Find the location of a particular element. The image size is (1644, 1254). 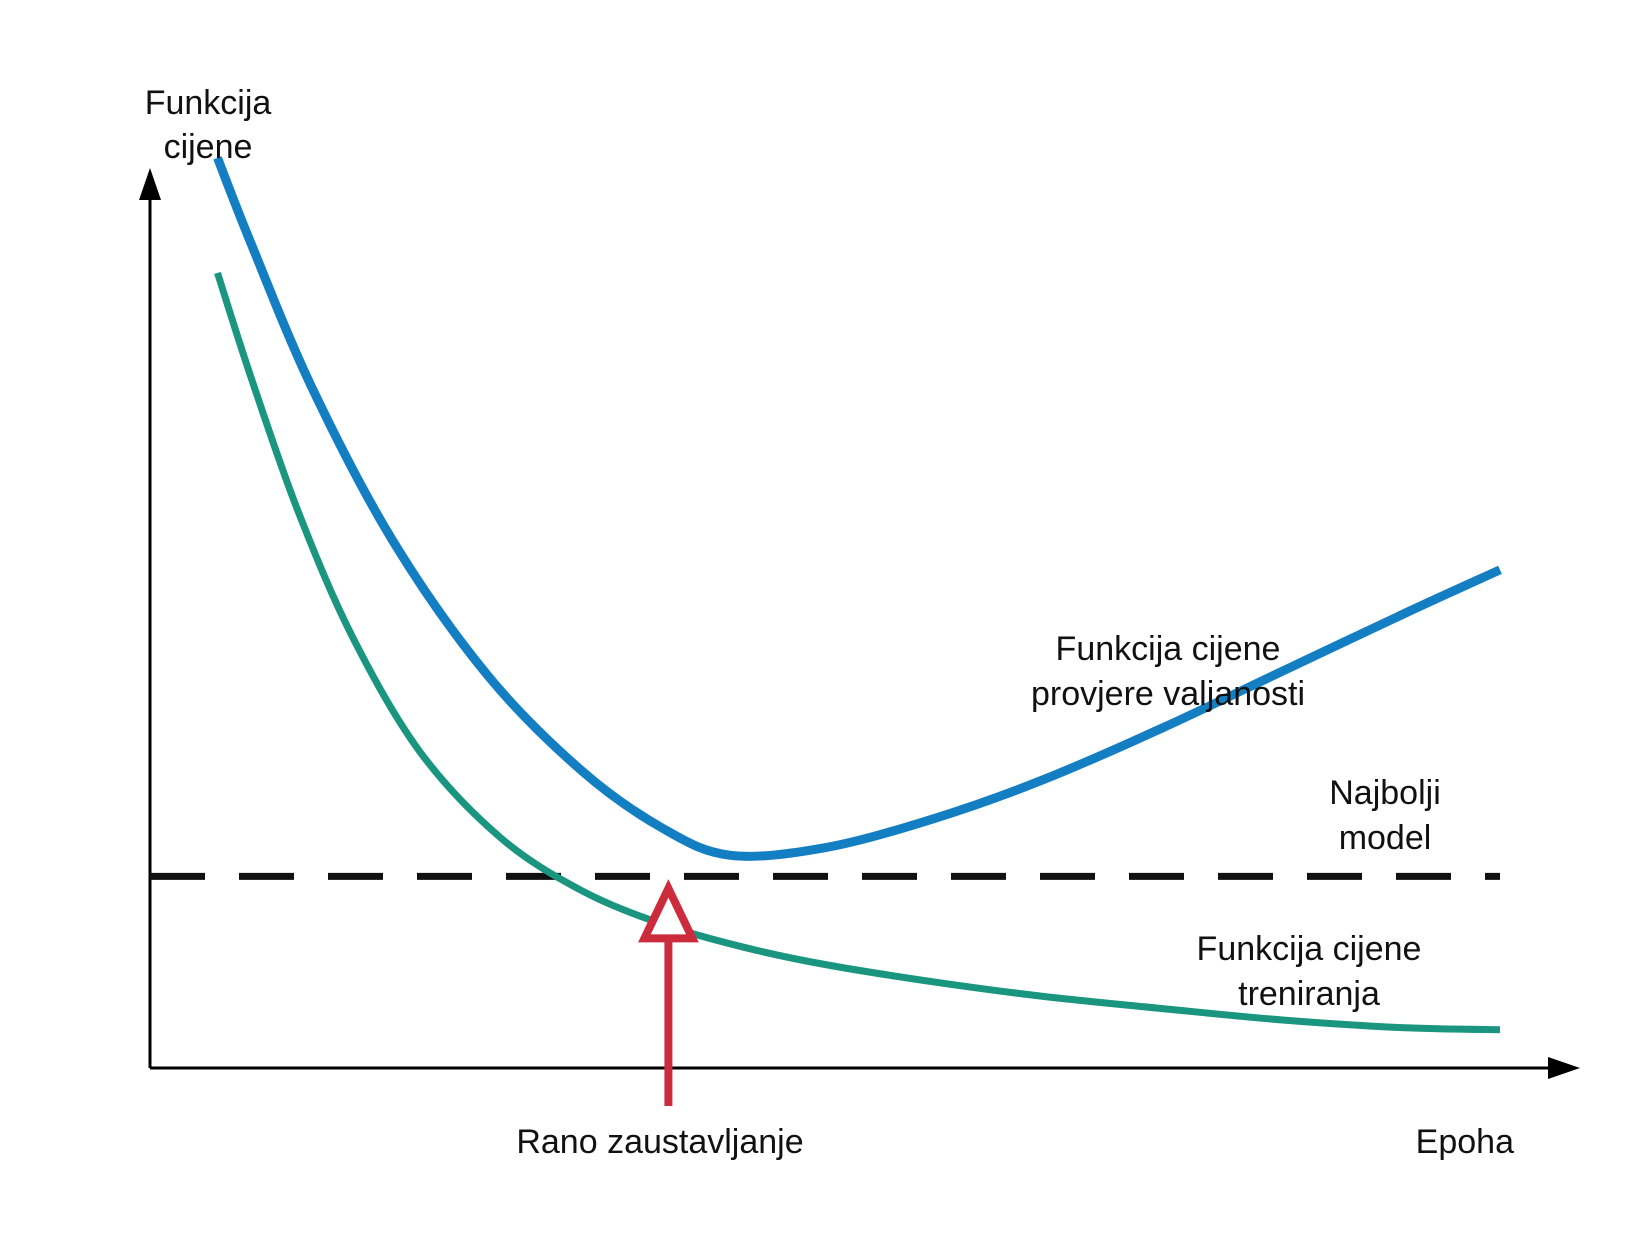

best-model-label-line1: Najbolji is located at coordinates (1385, 793).